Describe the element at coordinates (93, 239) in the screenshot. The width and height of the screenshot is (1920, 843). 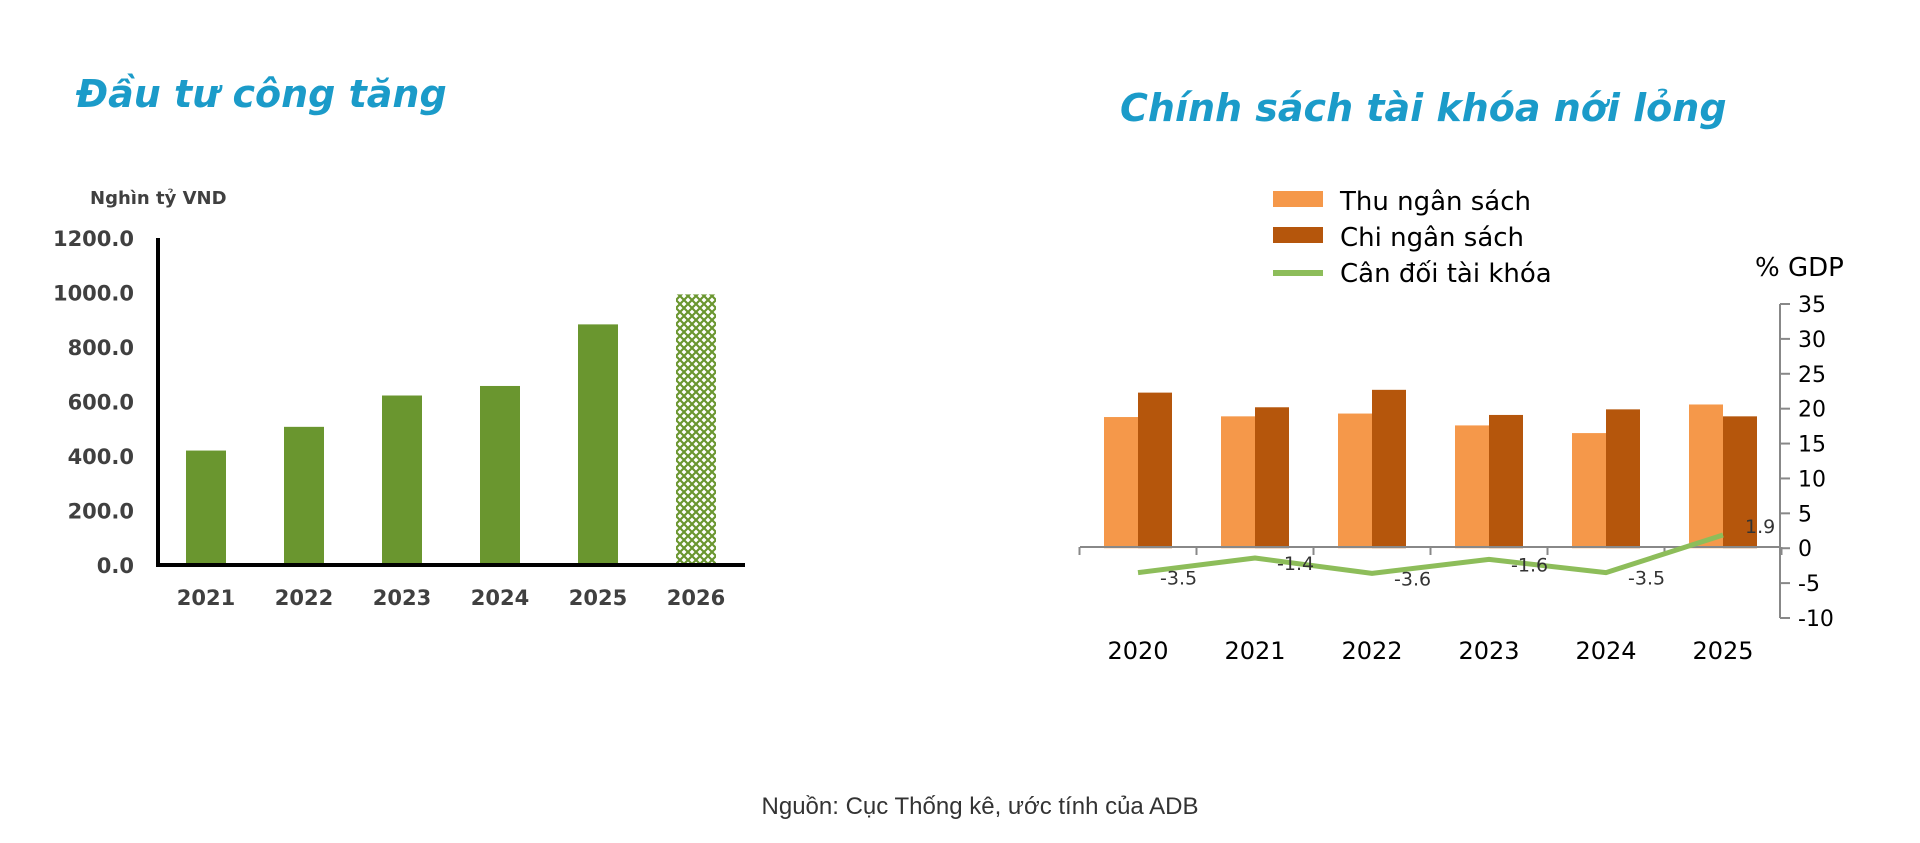
I see `y-tick-label: 1200.0` at that location.